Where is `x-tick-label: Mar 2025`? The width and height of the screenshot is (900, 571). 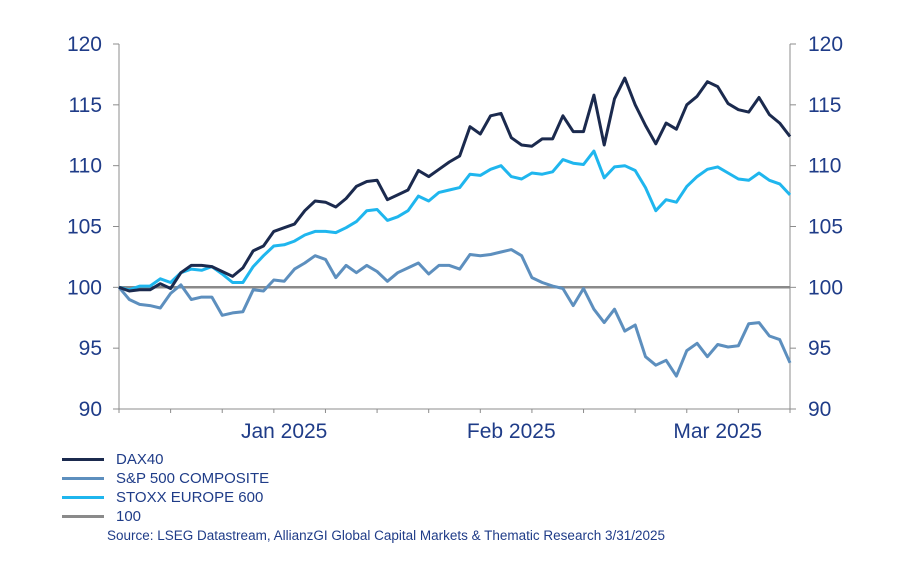 x-tick-label: Mar 2025 is located at coordinates (717, 431).